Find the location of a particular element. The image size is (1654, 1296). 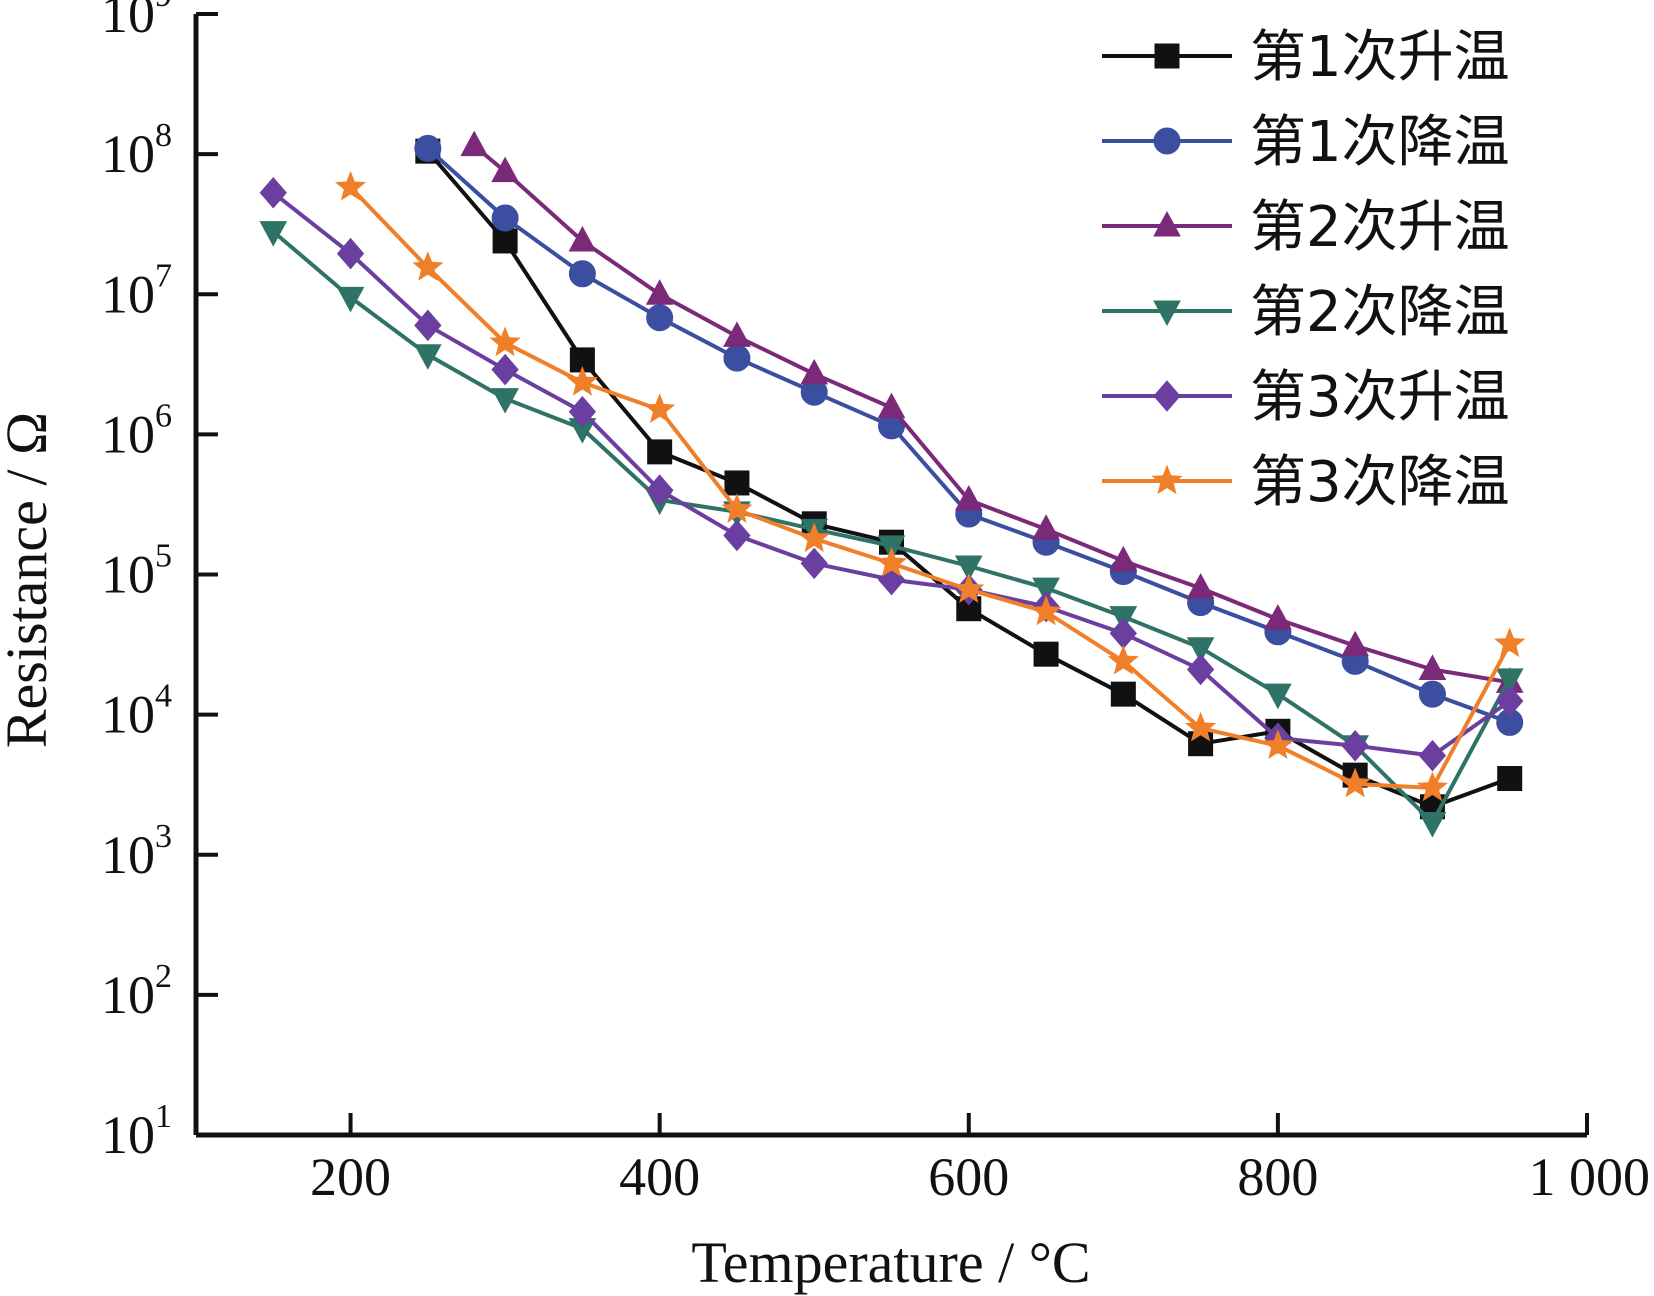

y-axis-title: Resistance / Ω is located at coordinates (29, 580).